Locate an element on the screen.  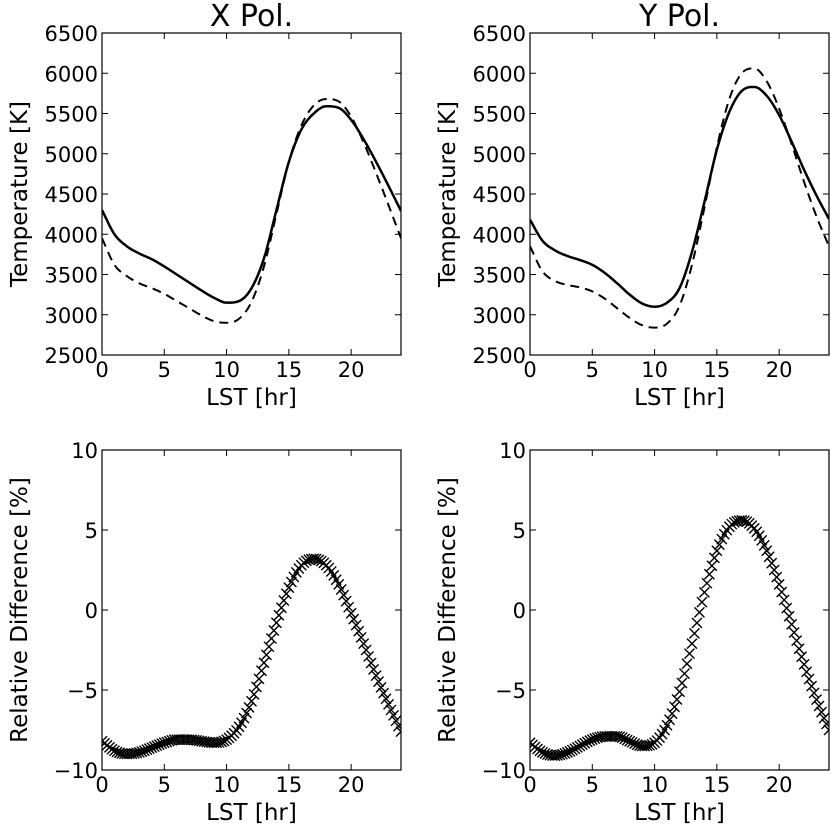
y-tick-label: 5500 is located at coordinates (499, 115).